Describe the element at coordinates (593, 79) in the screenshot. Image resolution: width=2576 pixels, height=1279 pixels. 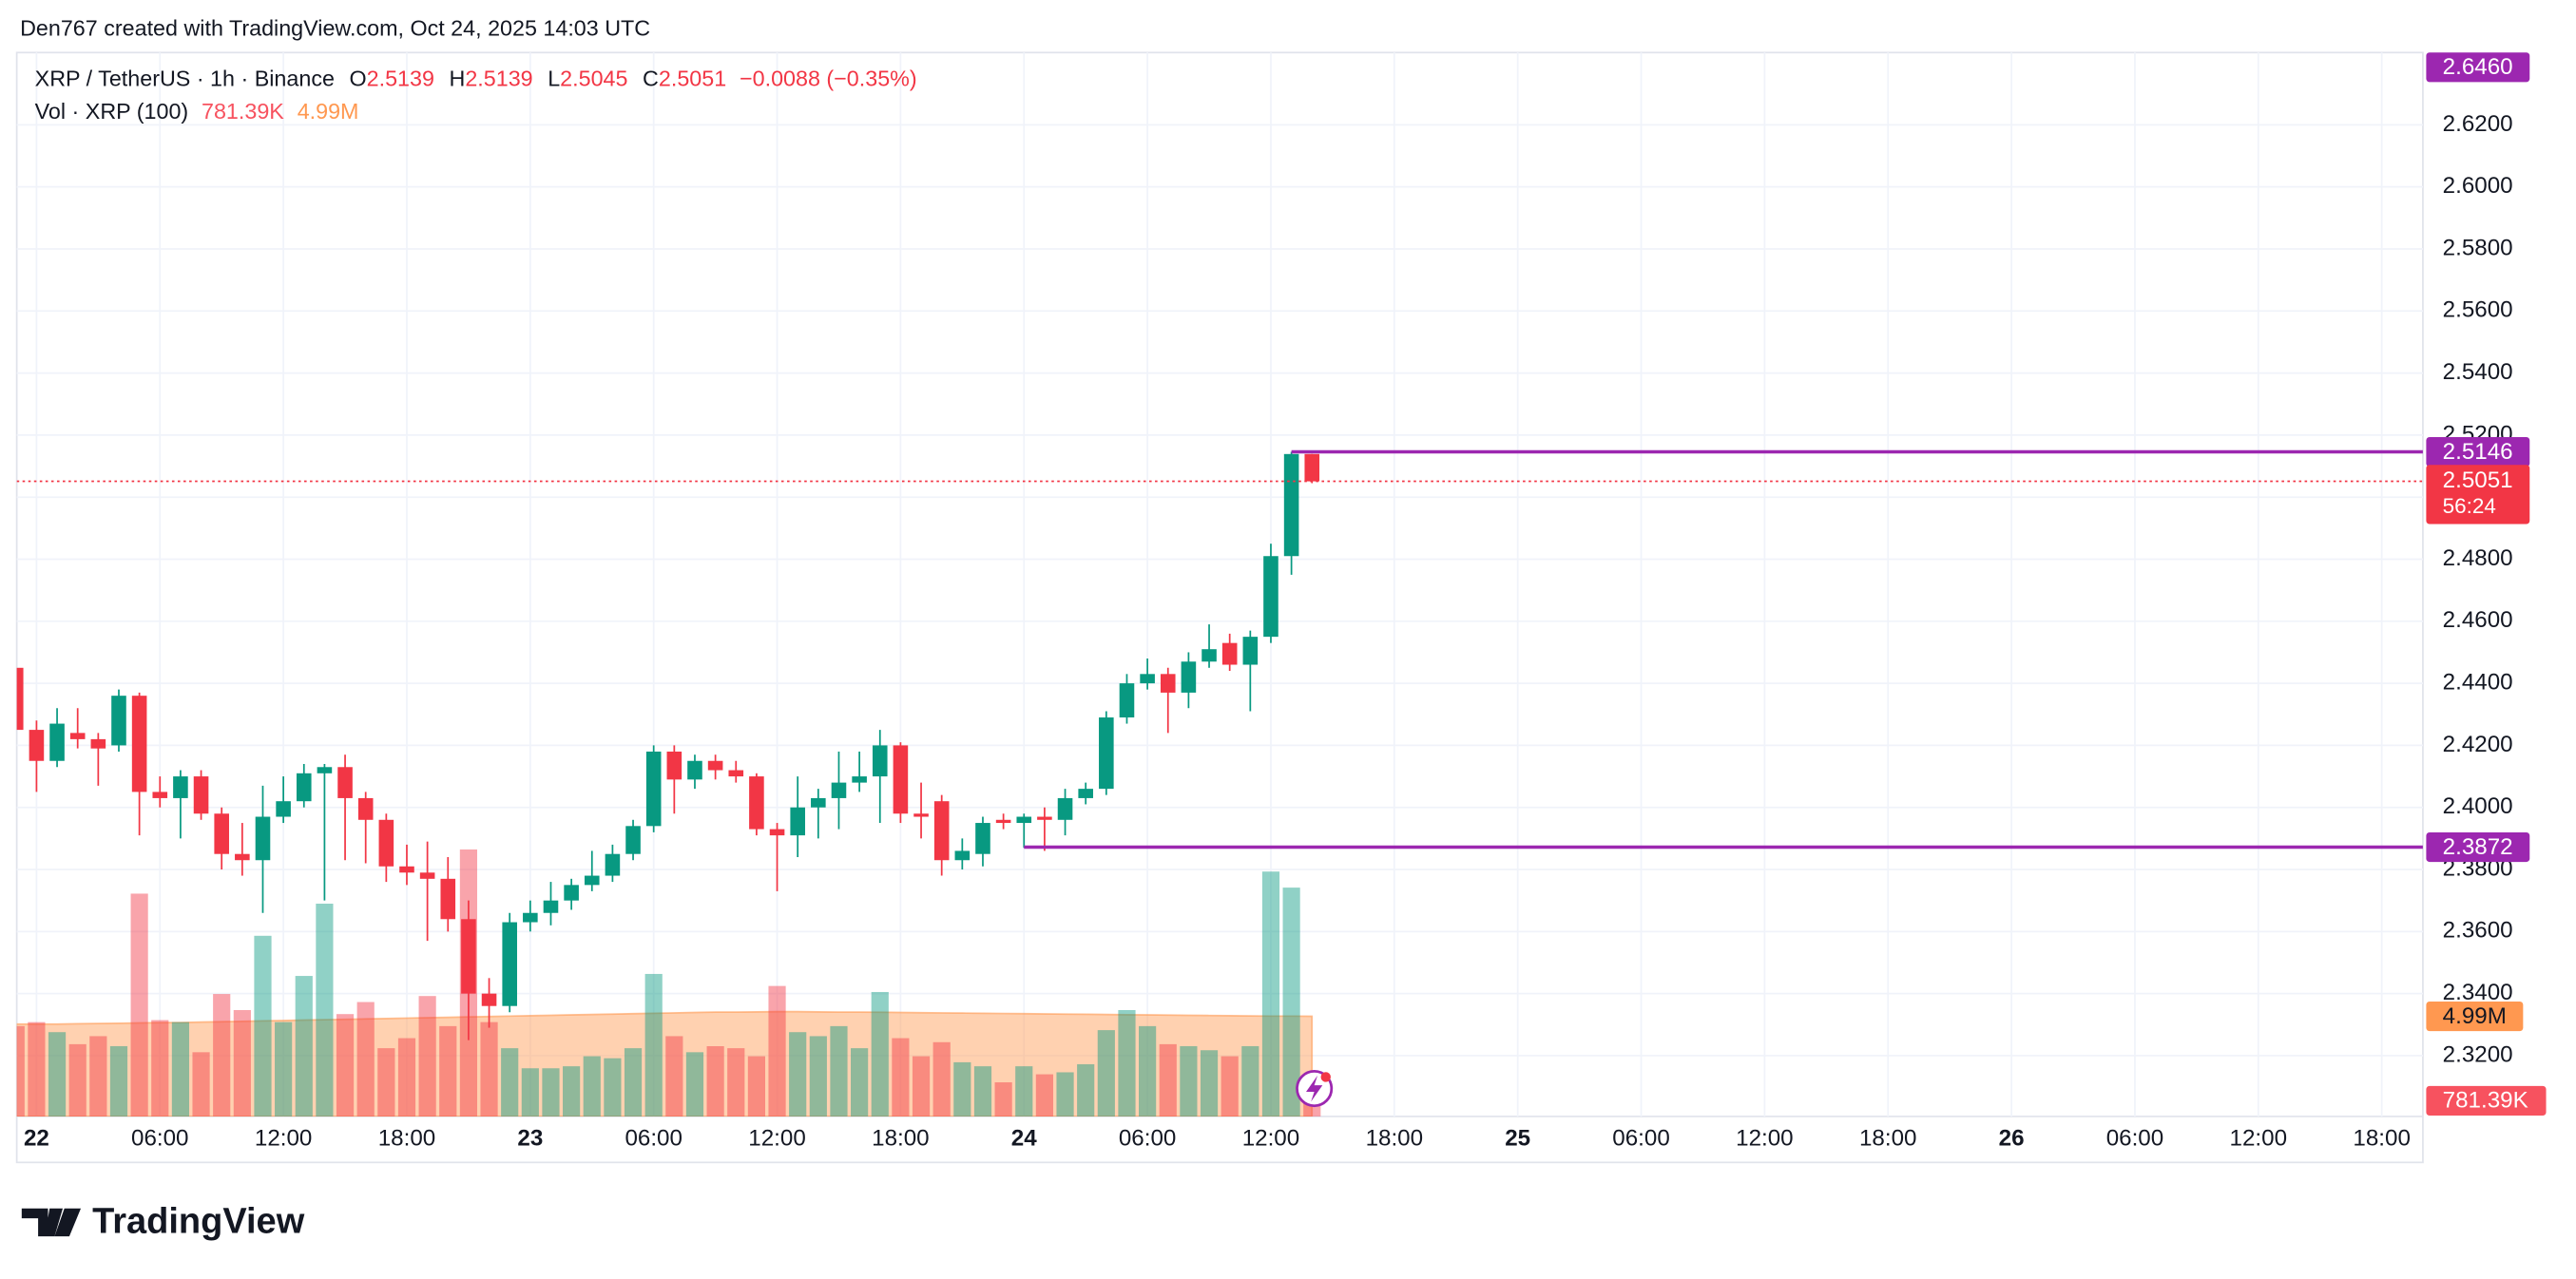
I see `ohlc-value: 2.5045` at that location.